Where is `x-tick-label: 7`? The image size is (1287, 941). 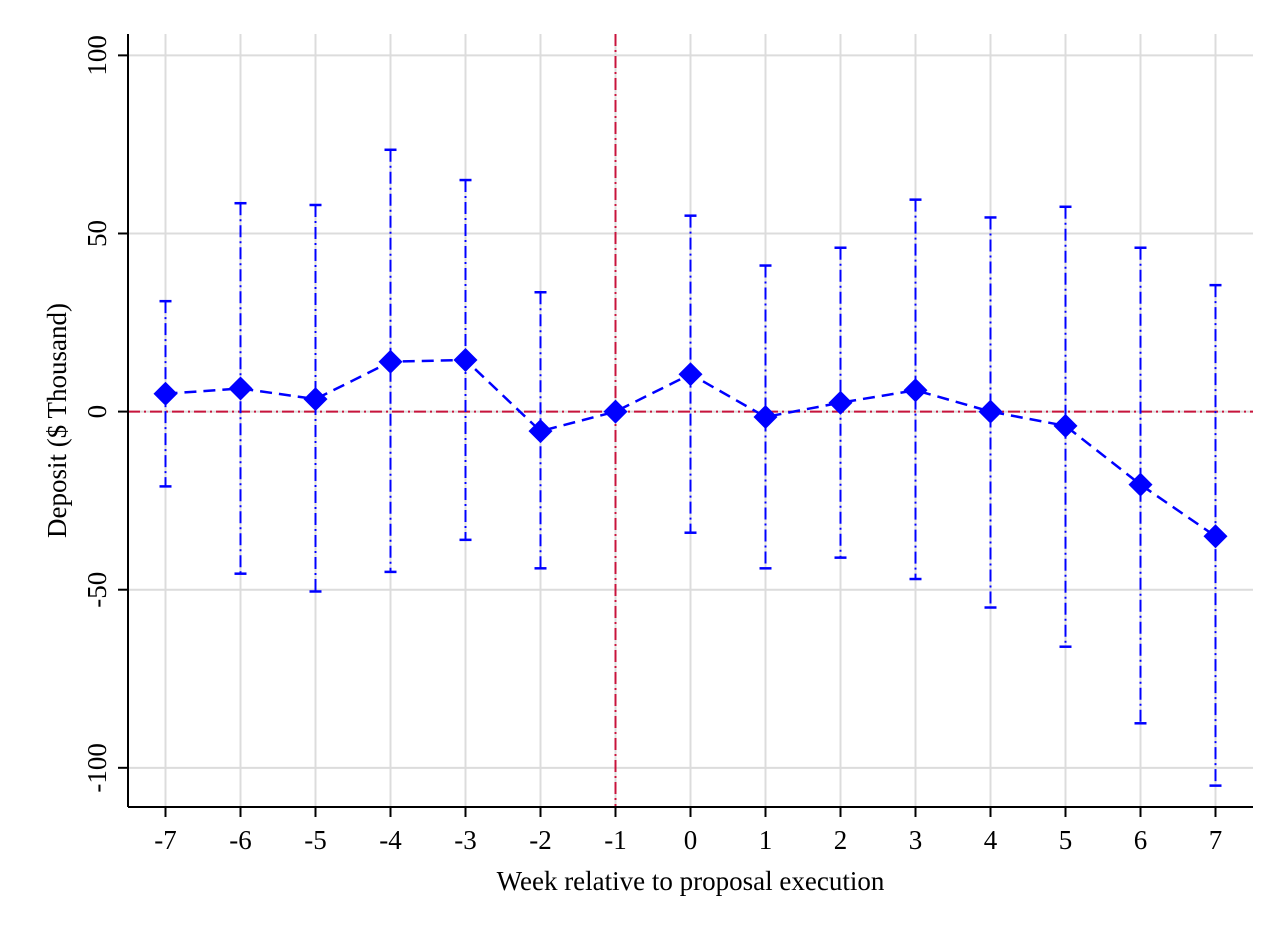 x-tick-label: 7 is located at coordinates (1216, 840).